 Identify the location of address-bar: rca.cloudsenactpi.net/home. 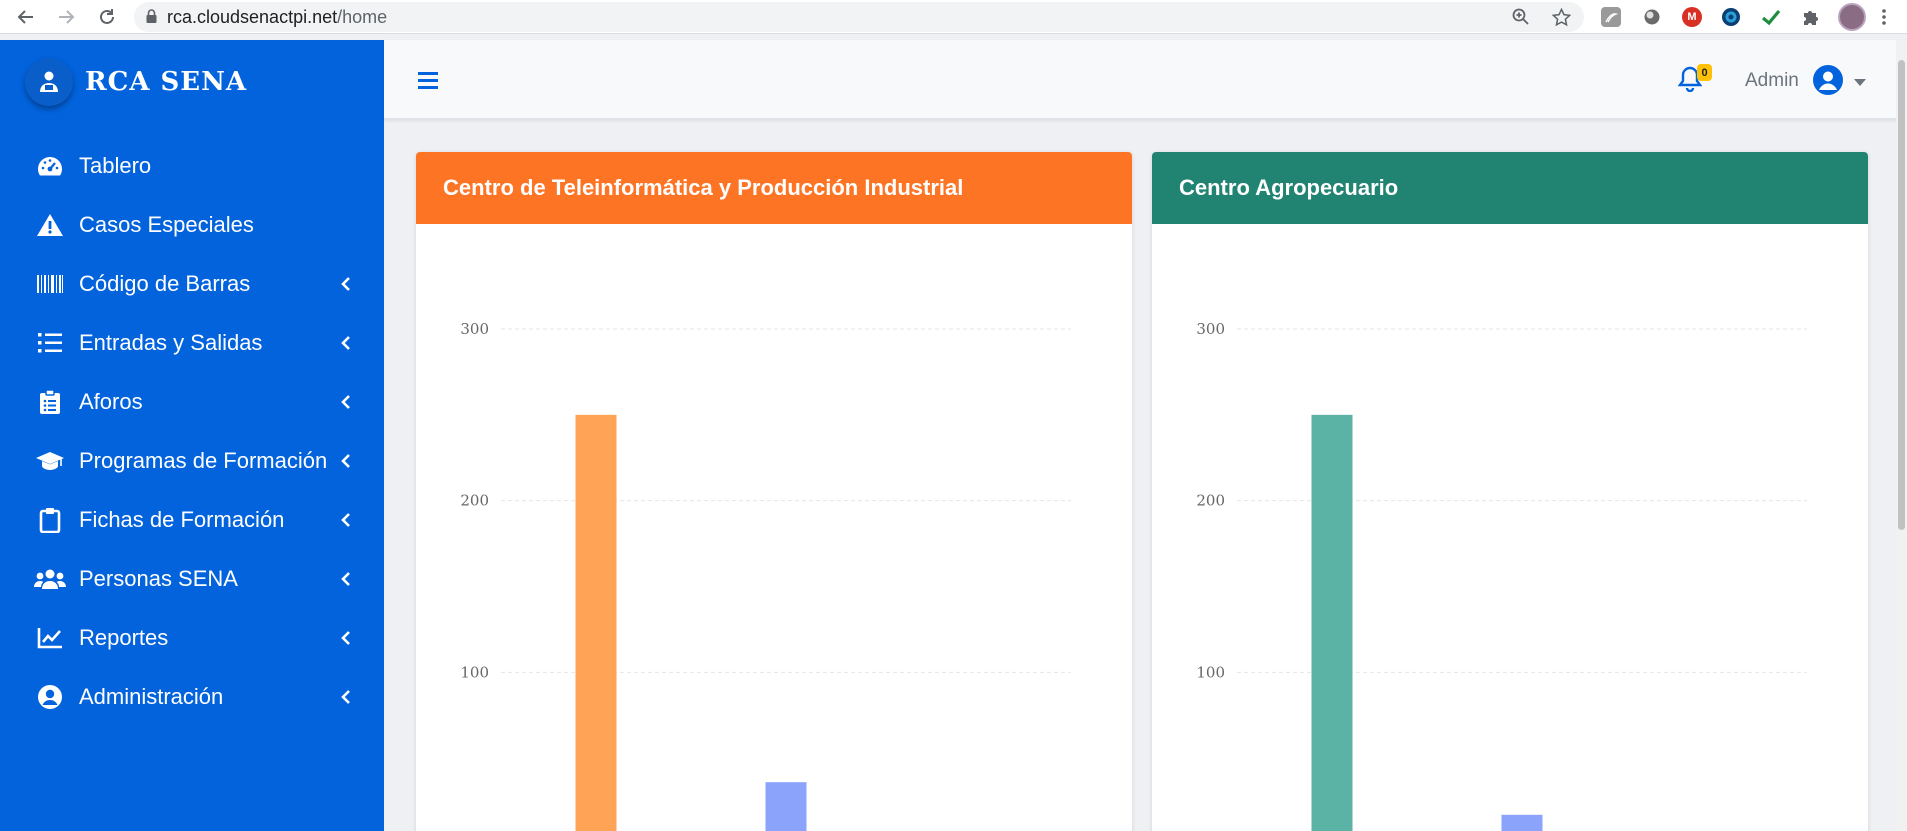
(859, 17).